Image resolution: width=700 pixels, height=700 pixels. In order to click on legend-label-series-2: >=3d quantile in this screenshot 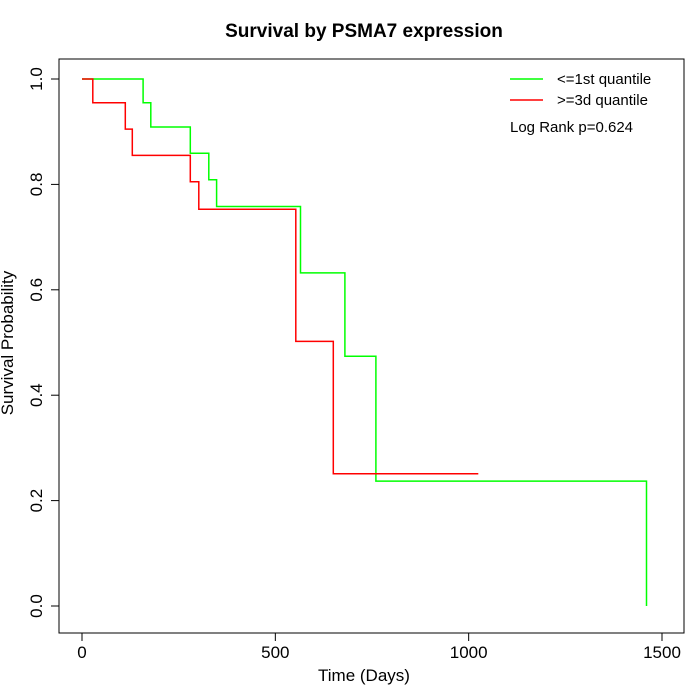, I will do `click(602, 100)`.